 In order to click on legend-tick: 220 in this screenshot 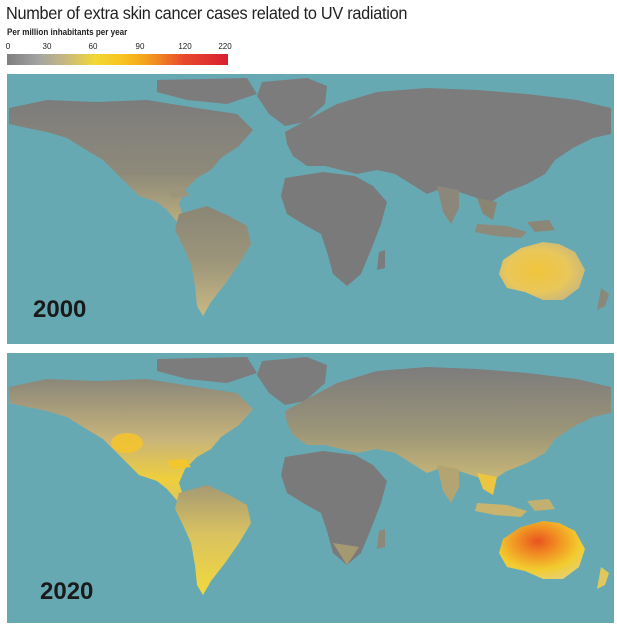, I will do `click(225, 46)`.